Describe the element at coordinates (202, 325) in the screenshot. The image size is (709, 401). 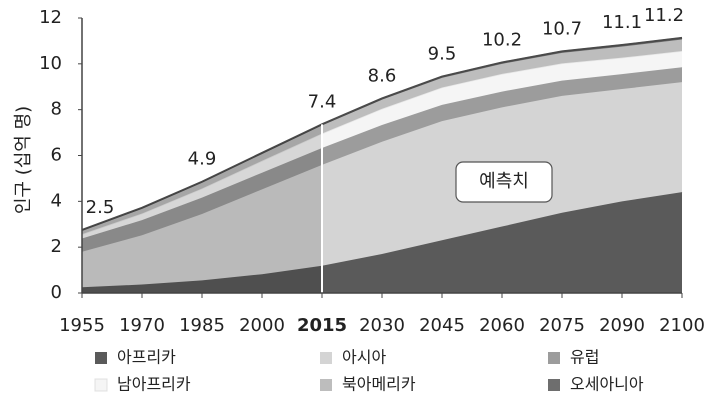
I see `x-tick-label: 1985` at that location.